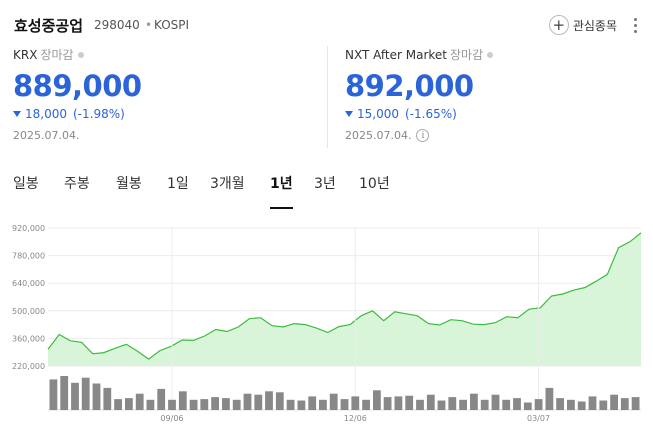  I want to click on info-icon: i, so click(423, 135).